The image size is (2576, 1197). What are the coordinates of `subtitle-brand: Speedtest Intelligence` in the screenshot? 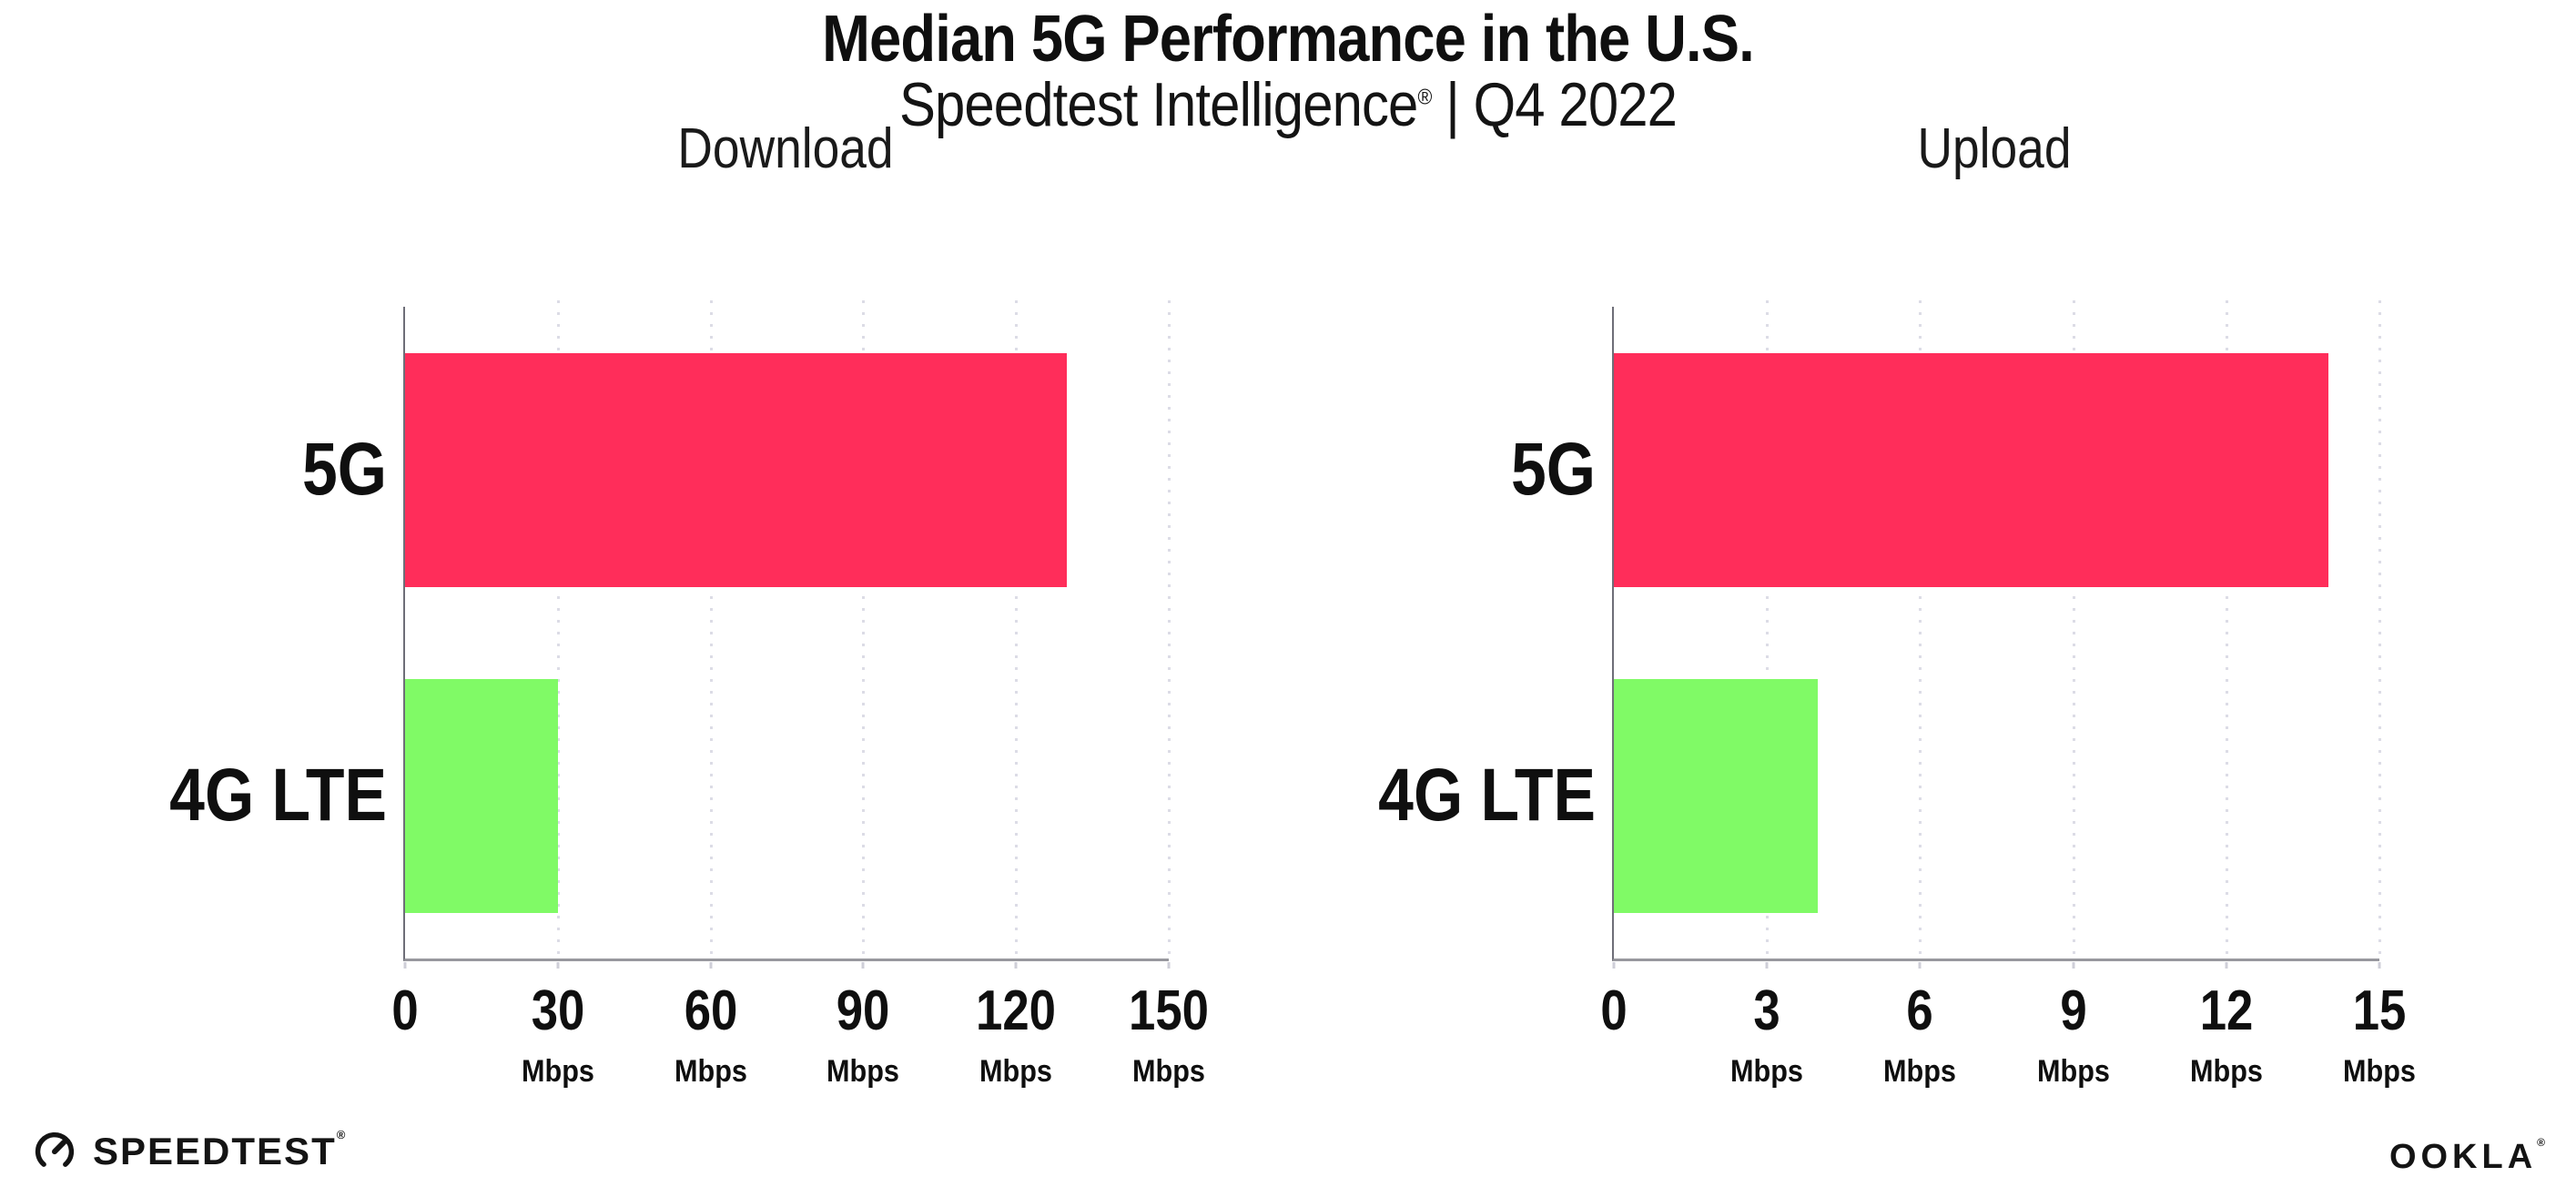 It's located at (1158, 105).